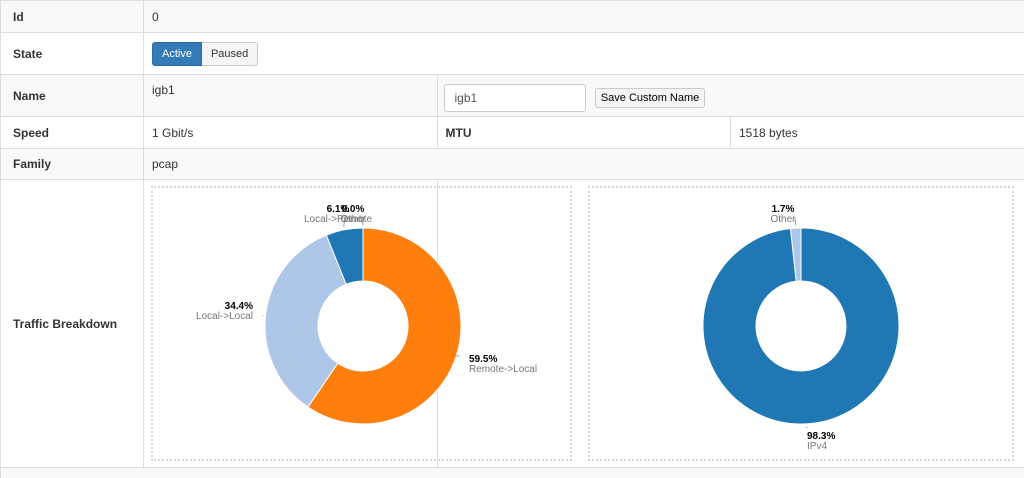 The height and width of the screenshot is (478, 1024). I want to click on row-id: Id 0, so click(512, 17).